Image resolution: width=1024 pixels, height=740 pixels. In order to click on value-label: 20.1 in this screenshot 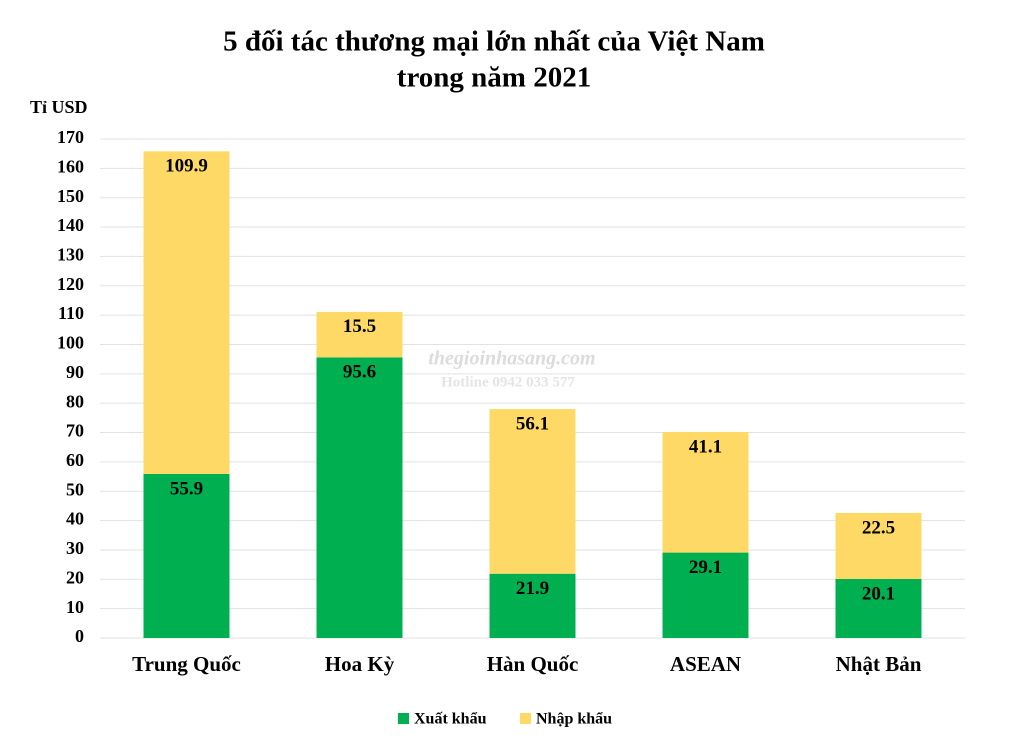, I will do `click(878, 593)`.